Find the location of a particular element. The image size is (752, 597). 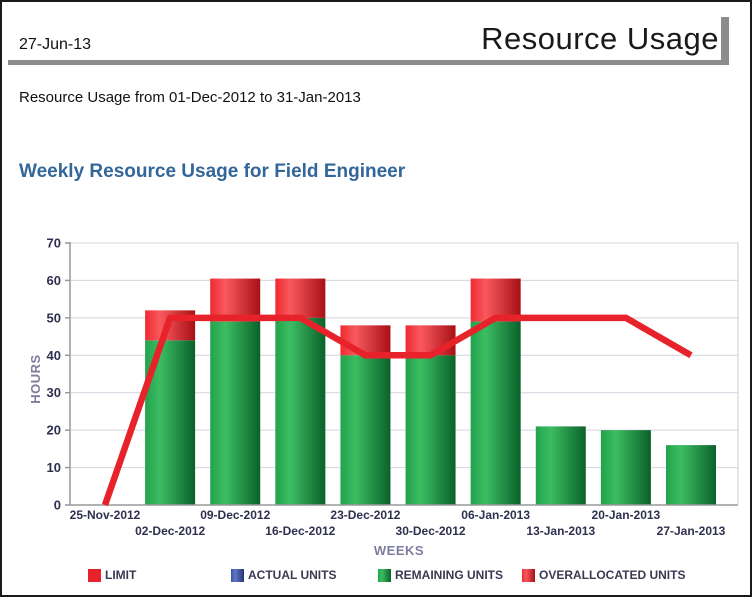

overallocated-units-swatch-icon is located at coordinates (528, 575).